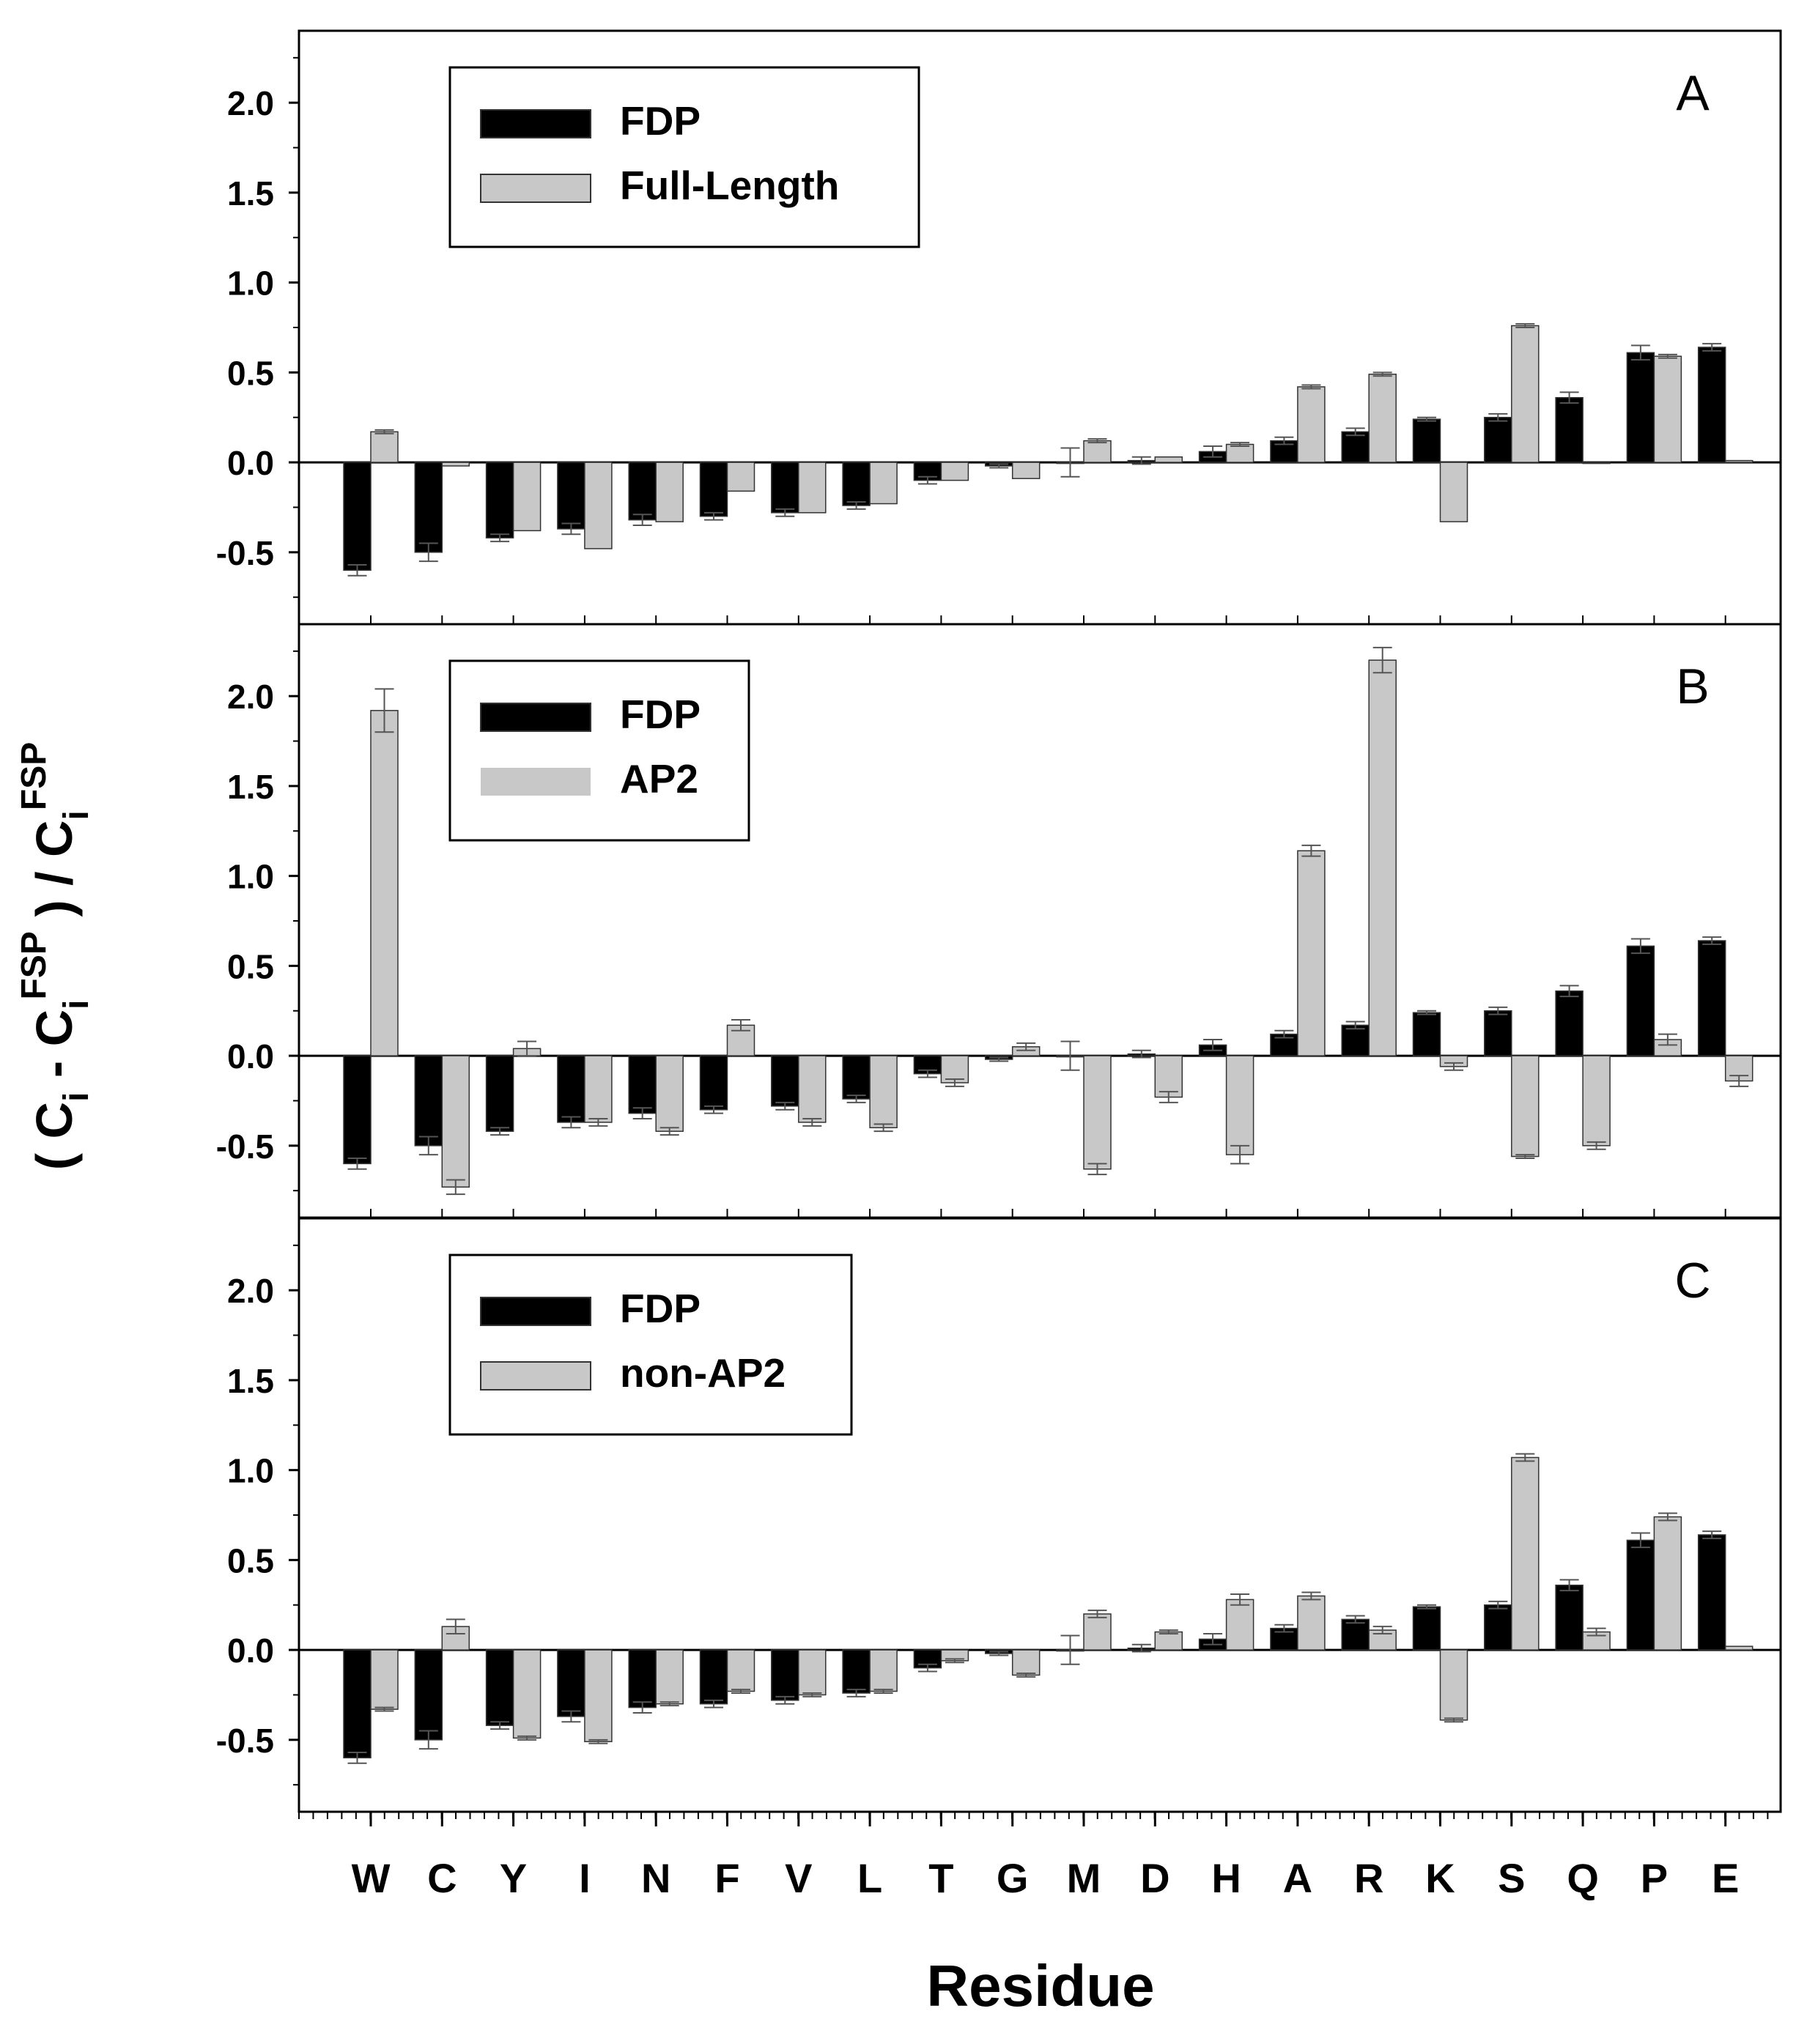 The image size is (1807, 2044). What do you see at coordinates (713, 1083) in the screenshot?
I see `bar-fdp-f` at bounding box center [713, 1083].